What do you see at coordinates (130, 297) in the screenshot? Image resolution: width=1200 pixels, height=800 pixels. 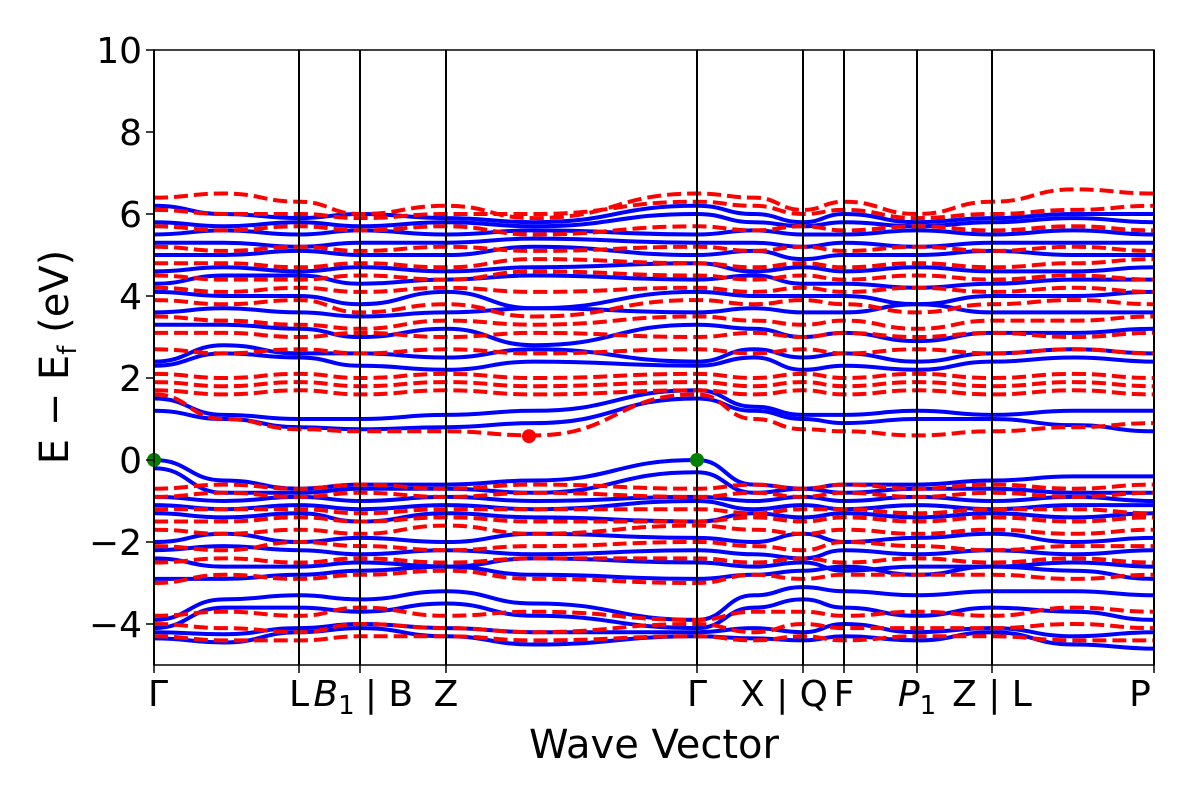 I see `y-tick-label-3: 4` at bounding box center [130, 297].